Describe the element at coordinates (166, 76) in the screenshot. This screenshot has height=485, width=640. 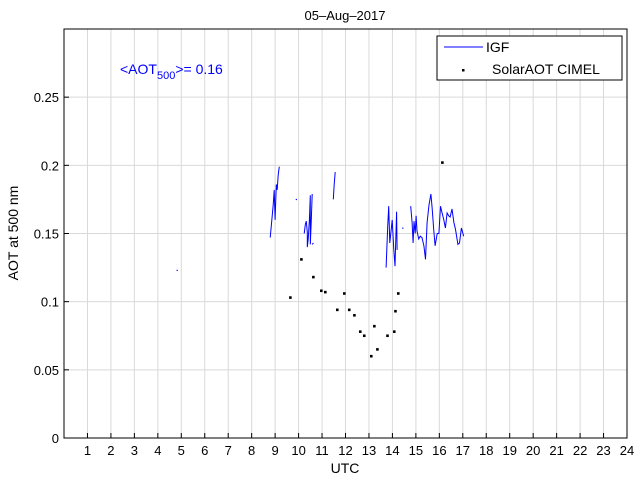
I see `annotation-subscript: 500` at that location.